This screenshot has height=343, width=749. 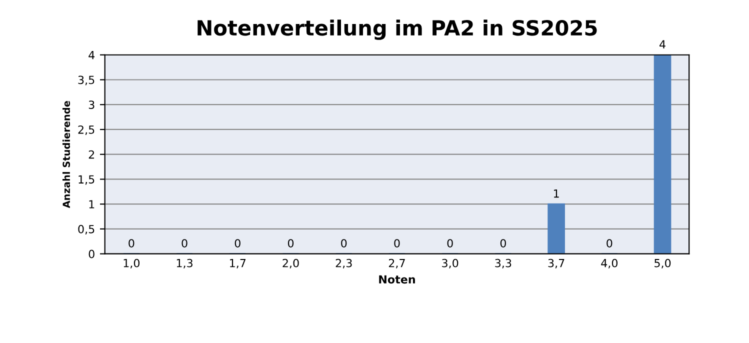 I want to click on x-tick-label: 2,3, so click(x=344, y=263).